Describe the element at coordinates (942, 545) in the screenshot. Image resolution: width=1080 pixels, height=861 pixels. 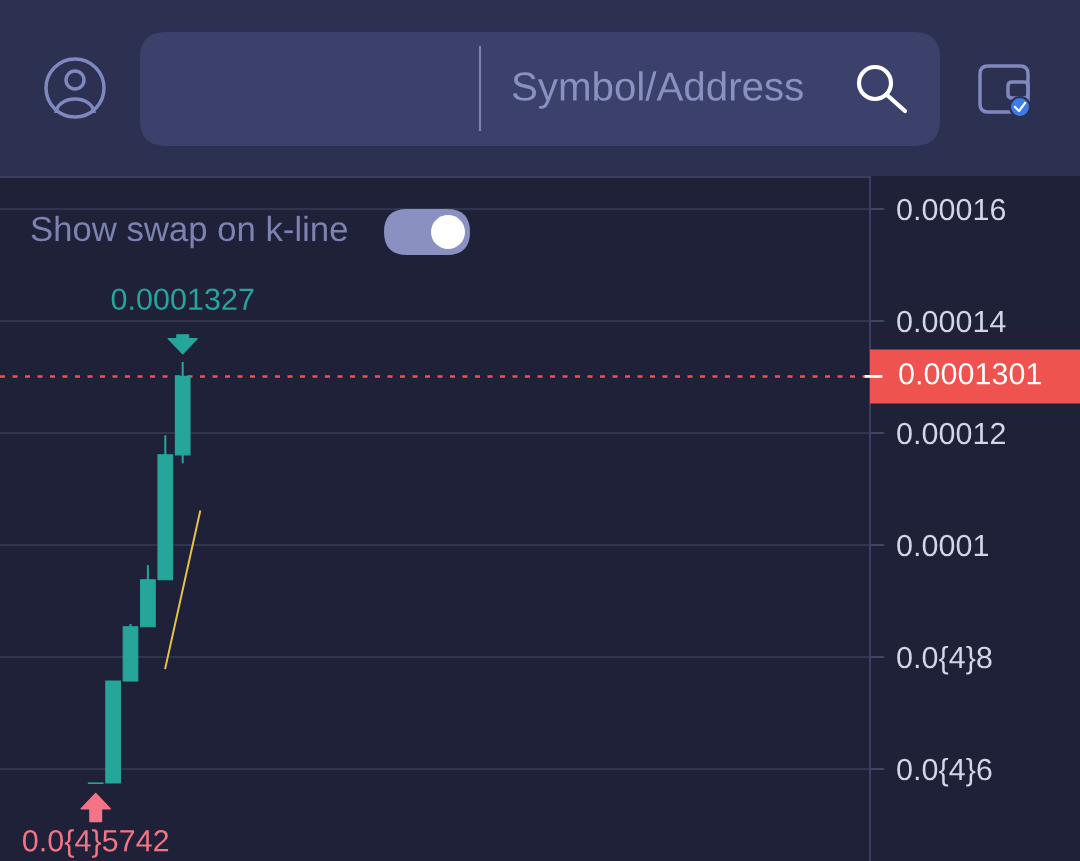
I see `y-tick-label: 0.0001` at that location.